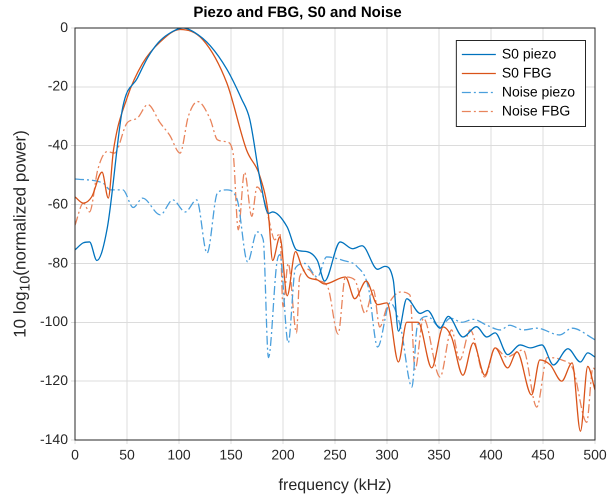  I want to click on x-axis-title: frequency (kHz), so click(335, 485).